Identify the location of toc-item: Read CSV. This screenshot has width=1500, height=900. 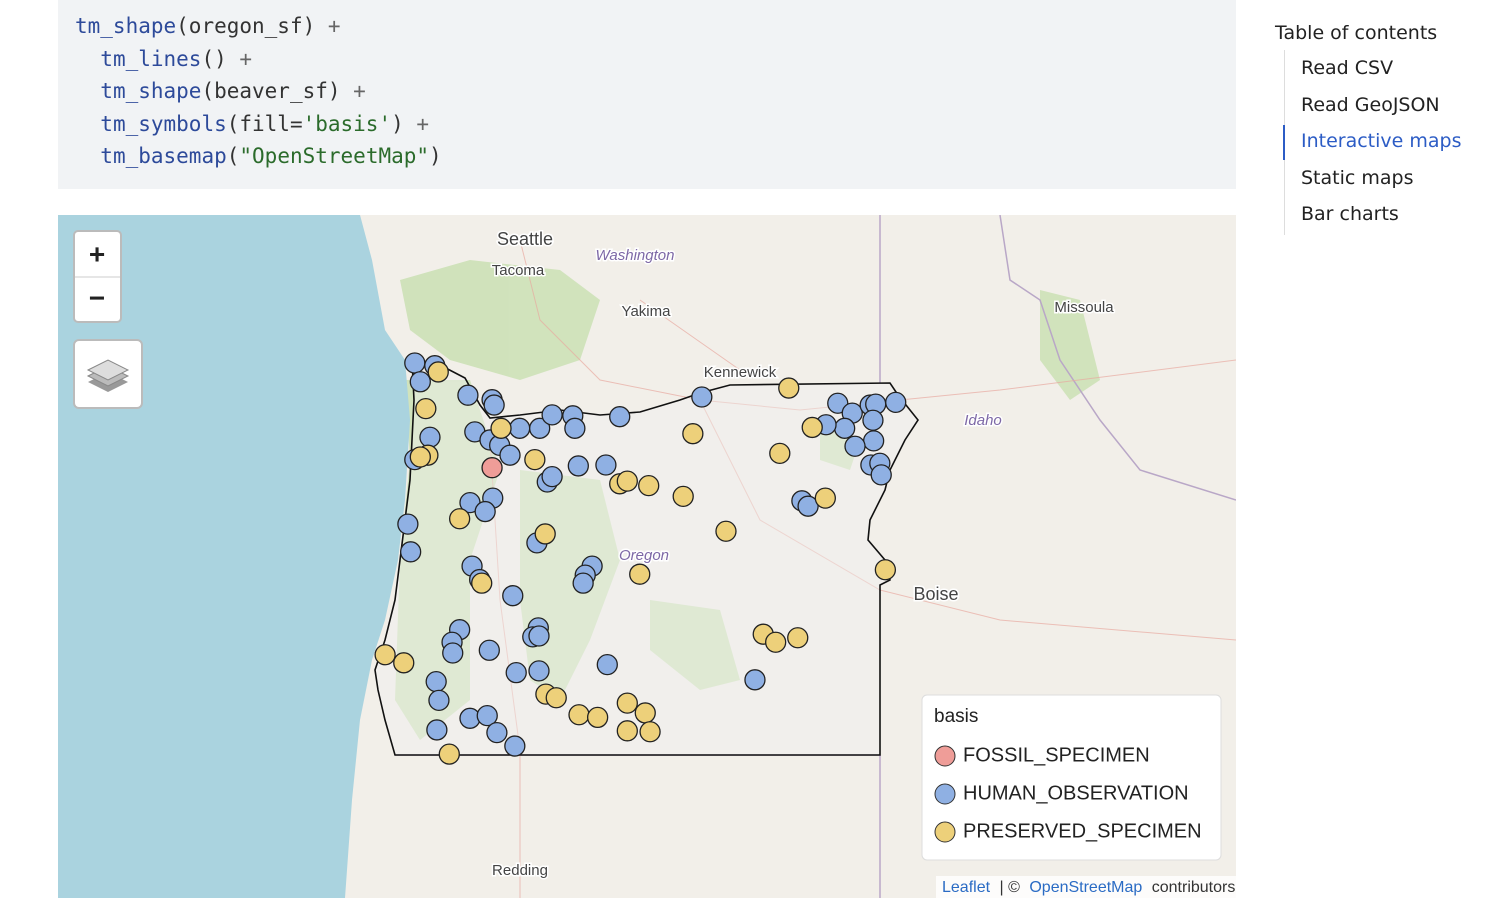
(1347, 68).